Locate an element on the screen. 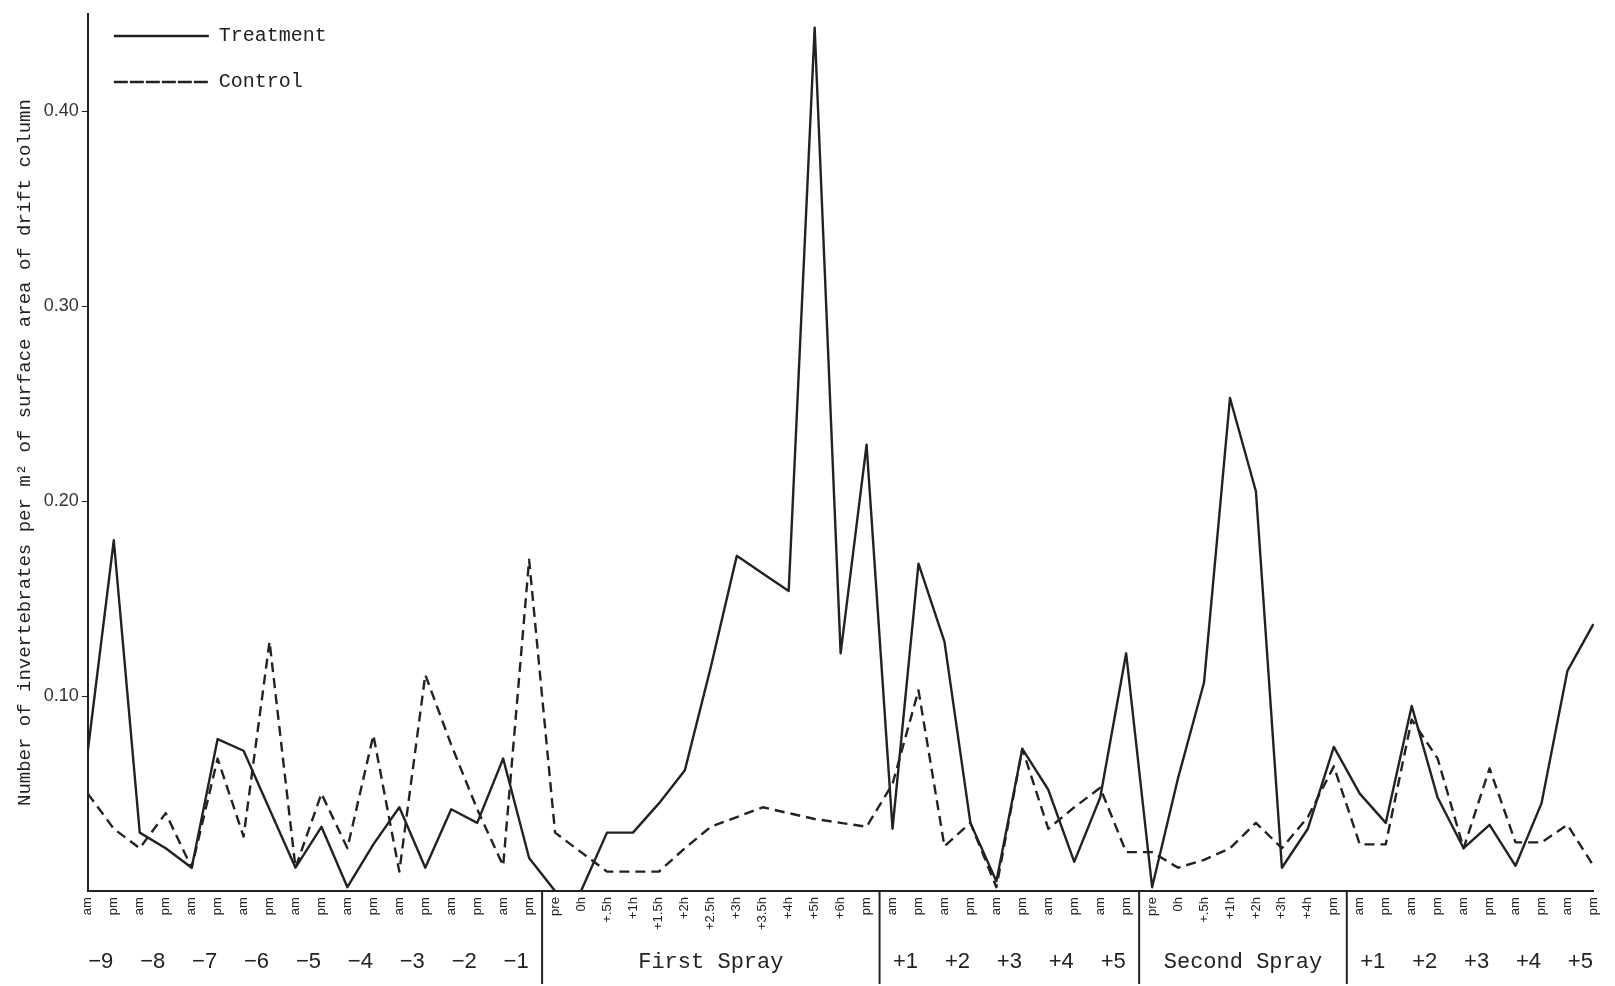 The image size is (1615, 986). x-tick-label: +3.5h is located at coordinates (762, 914).